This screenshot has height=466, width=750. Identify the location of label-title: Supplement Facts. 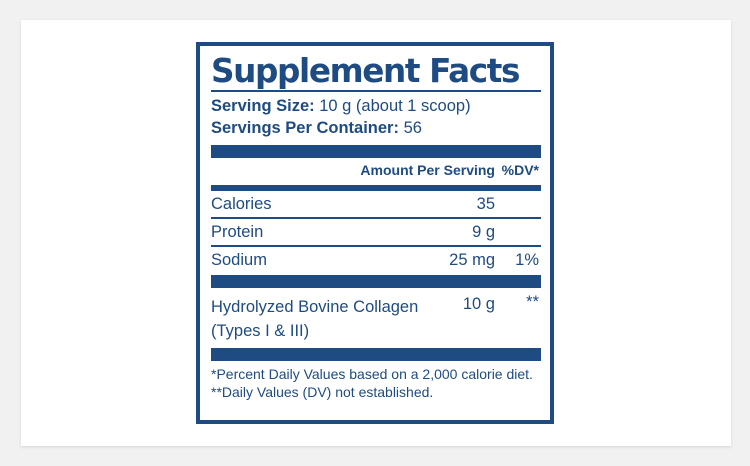
(365, 70).